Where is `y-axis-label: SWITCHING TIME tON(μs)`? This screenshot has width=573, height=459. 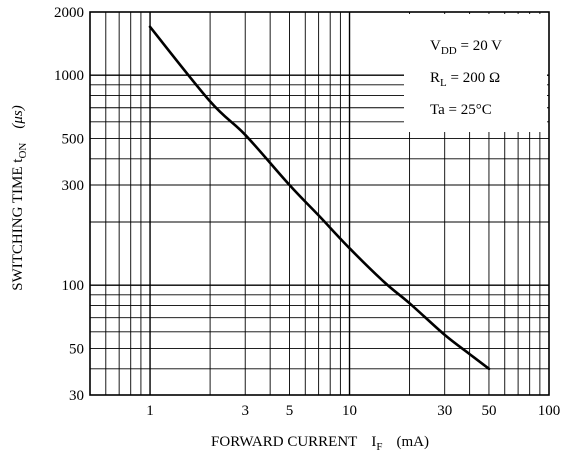
y-axis-label: SWITCHING TIME tON(μs) is located at coordinates (19, 197).